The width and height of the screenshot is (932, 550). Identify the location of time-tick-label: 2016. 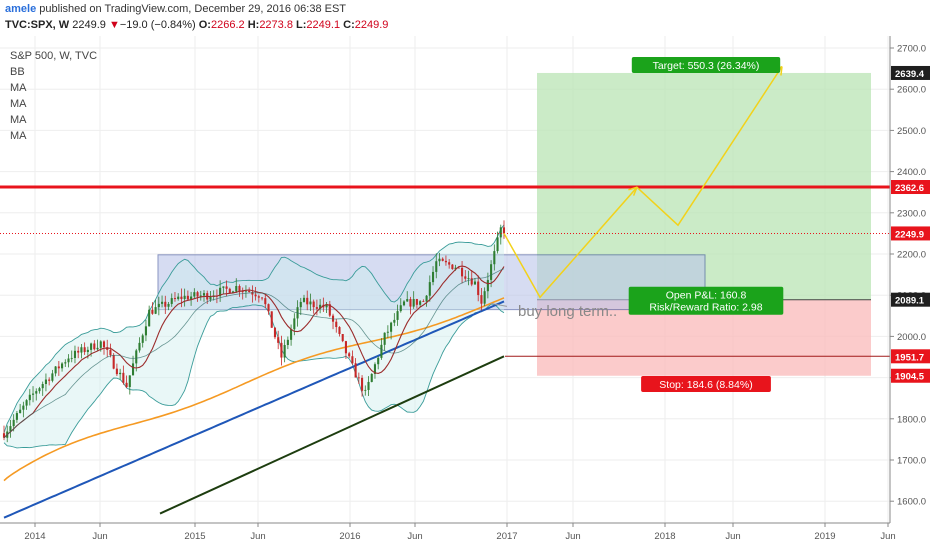
(349, 536).